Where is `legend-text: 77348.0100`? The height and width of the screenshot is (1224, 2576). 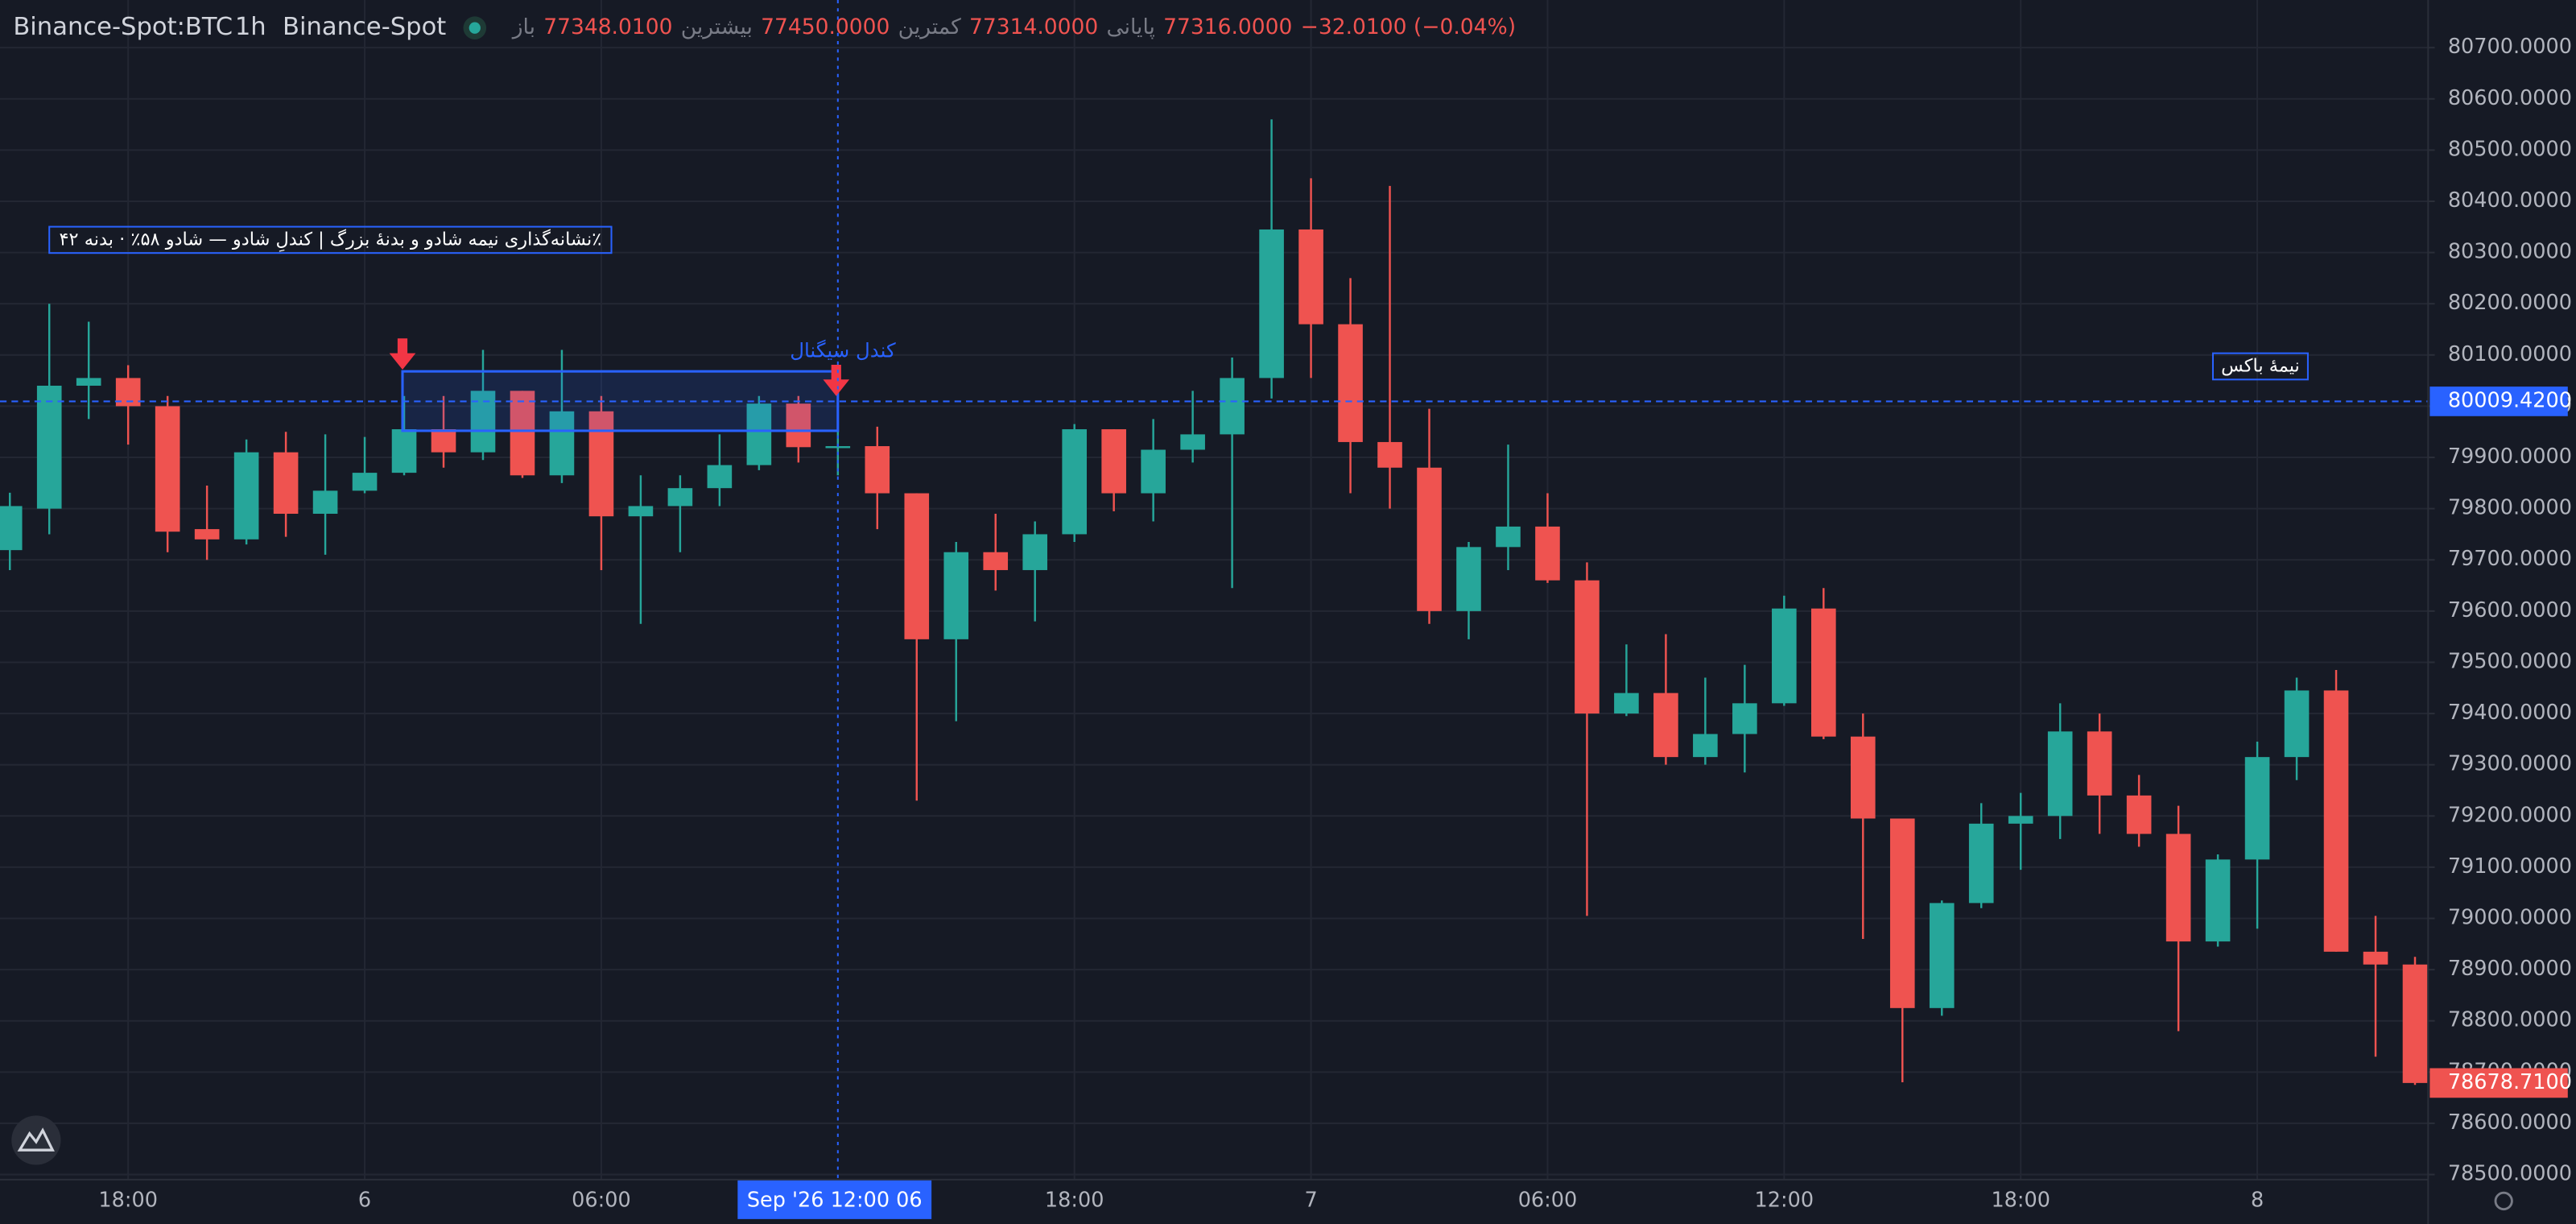
legend-text: 77348.0100 is located at coordinates (607, 26).